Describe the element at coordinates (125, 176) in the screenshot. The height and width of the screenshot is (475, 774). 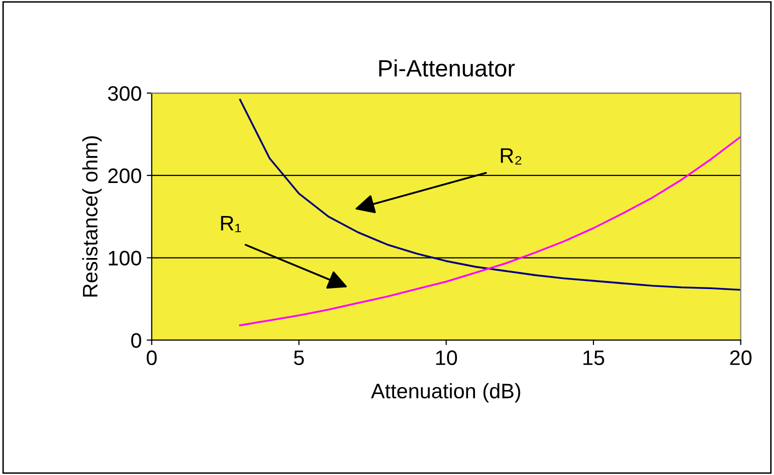
I see `y-tick-label: 200` at that location.